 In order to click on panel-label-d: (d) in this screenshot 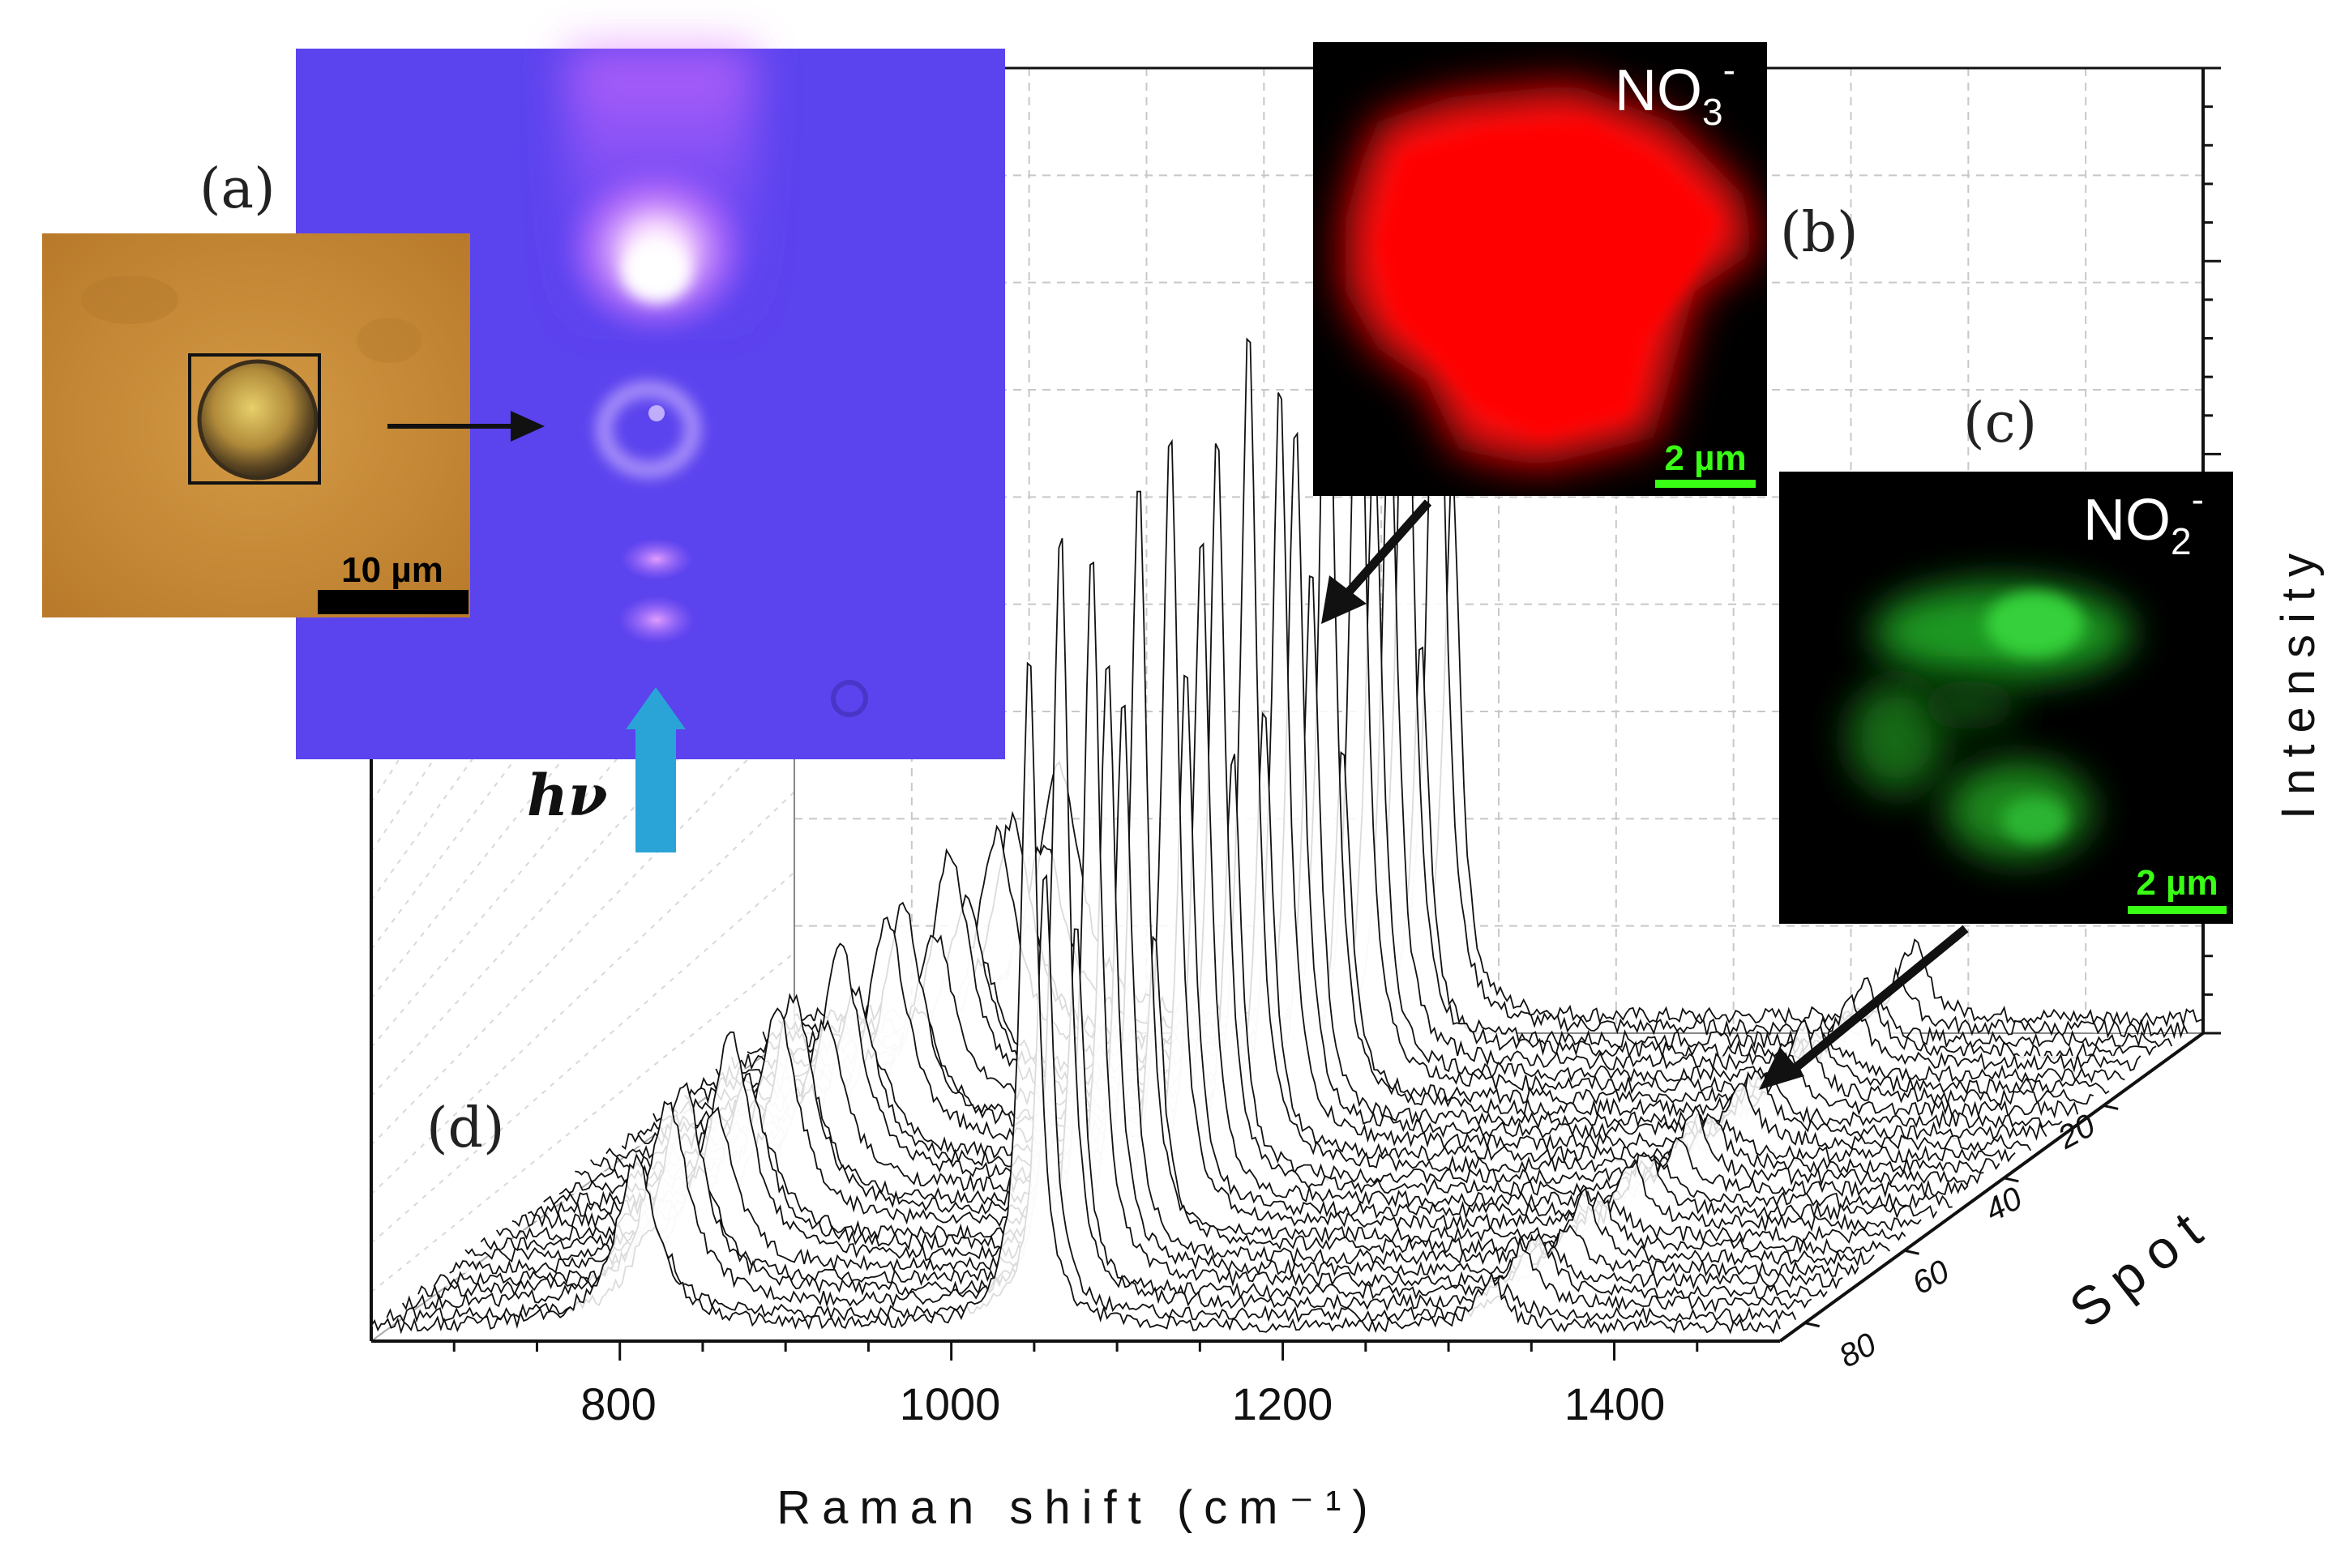, I will do `click(465, 1128)`.